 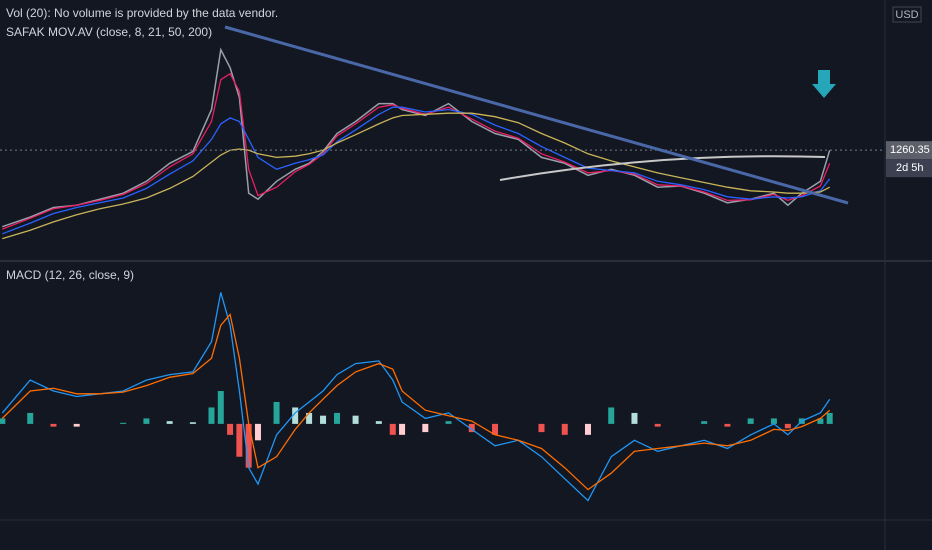 I want to click on currency: USD, so click(x=906, y=15).